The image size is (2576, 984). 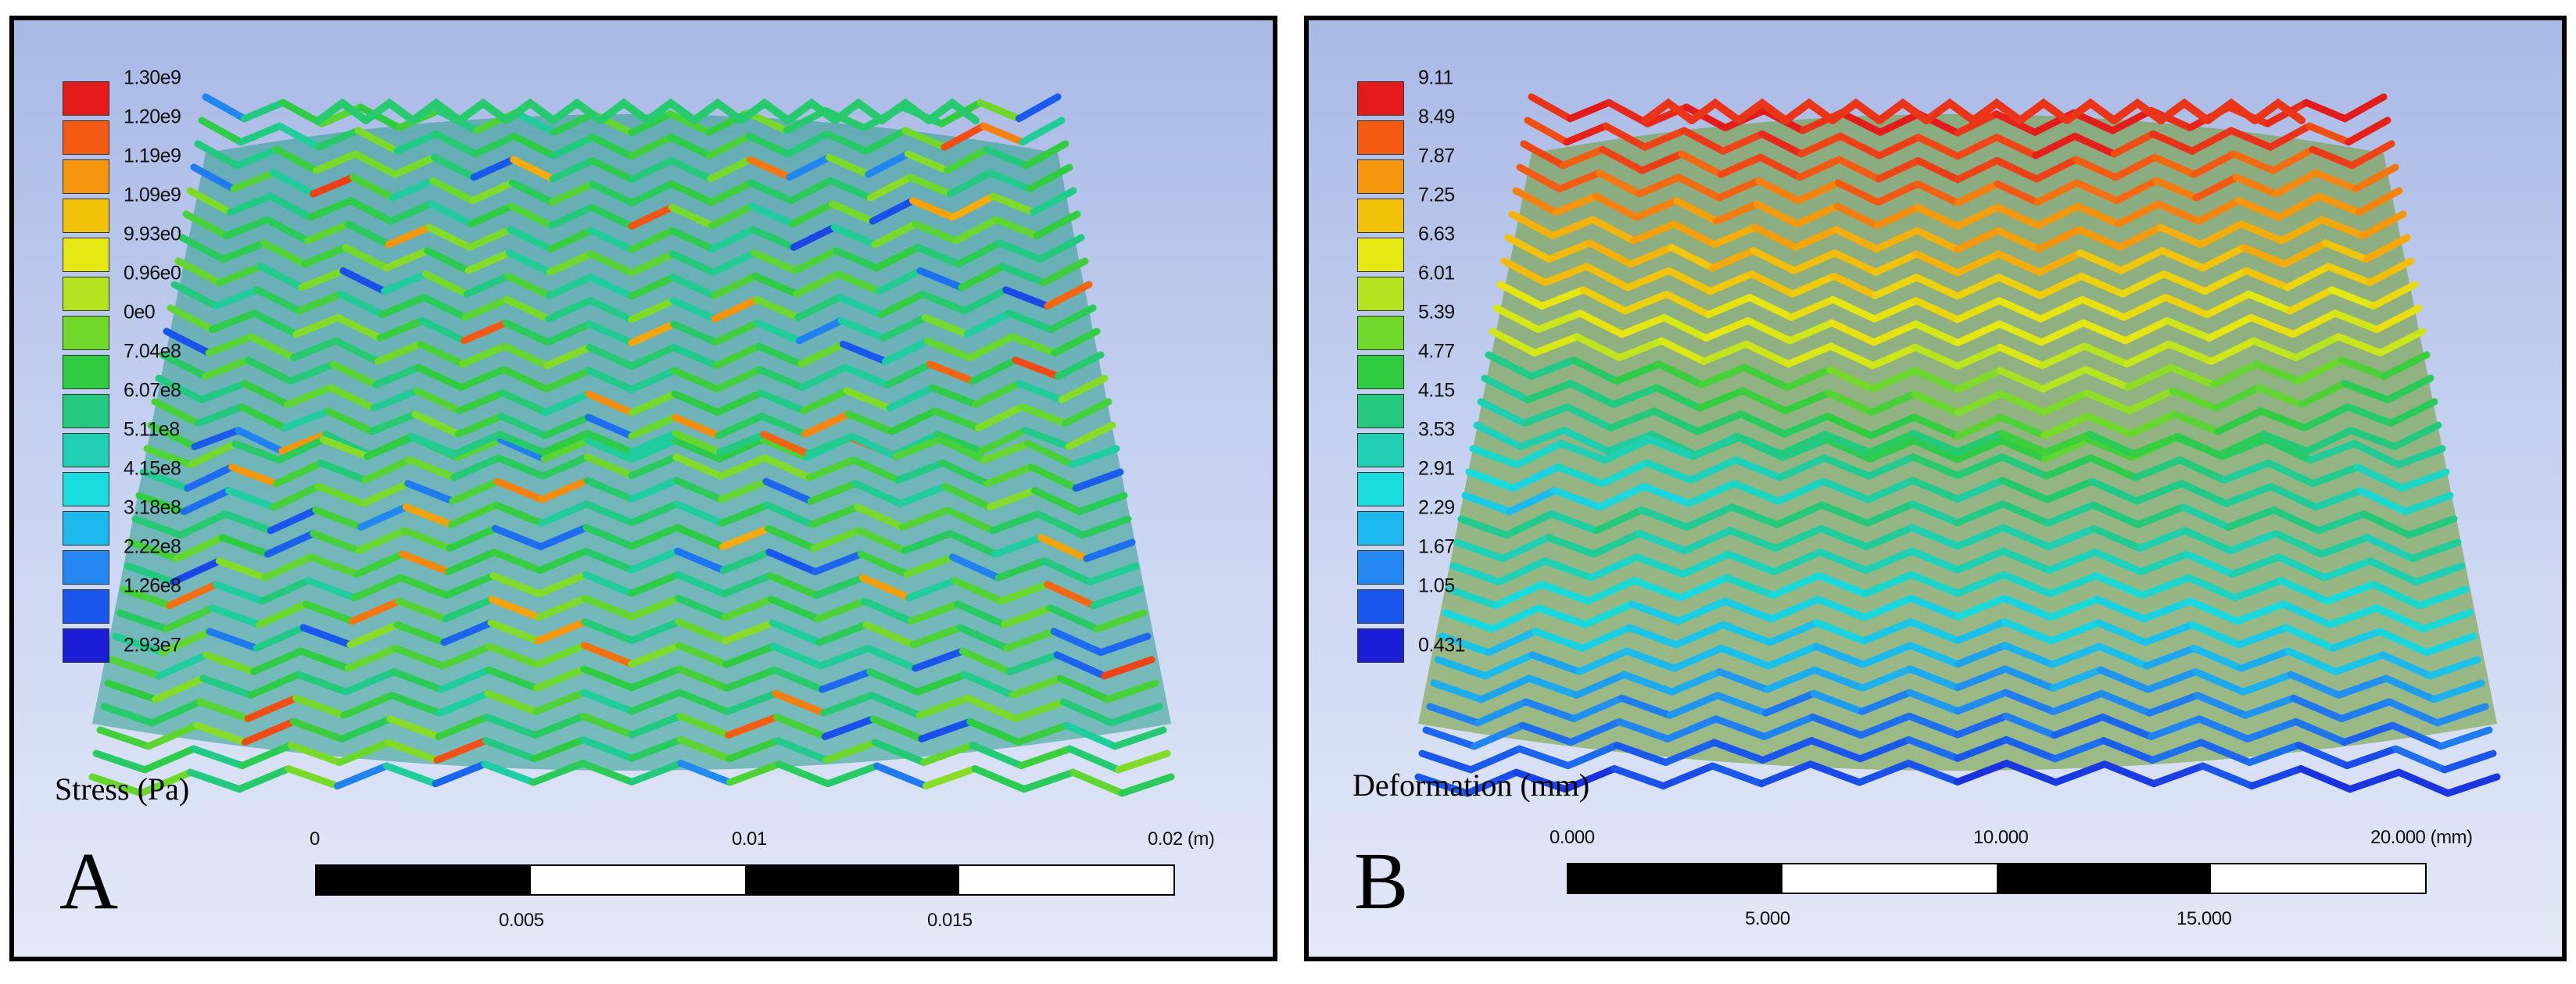 What do you see at coordinates (521, 921) in the screenshot?
I see `stress-scale-tick-0.005: 0.005` at bounding box center [521, 921].